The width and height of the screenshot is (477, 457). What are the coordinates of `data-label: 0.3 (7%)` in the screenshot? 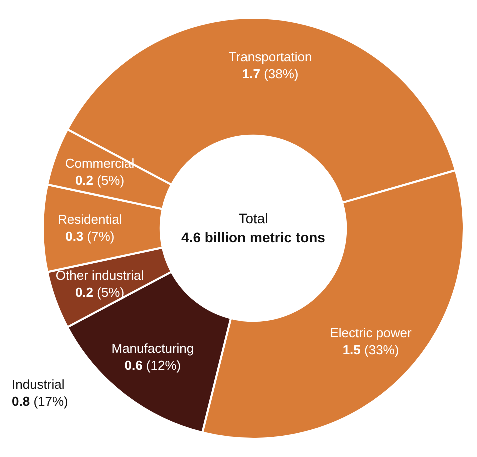 It's located at (90, 236).